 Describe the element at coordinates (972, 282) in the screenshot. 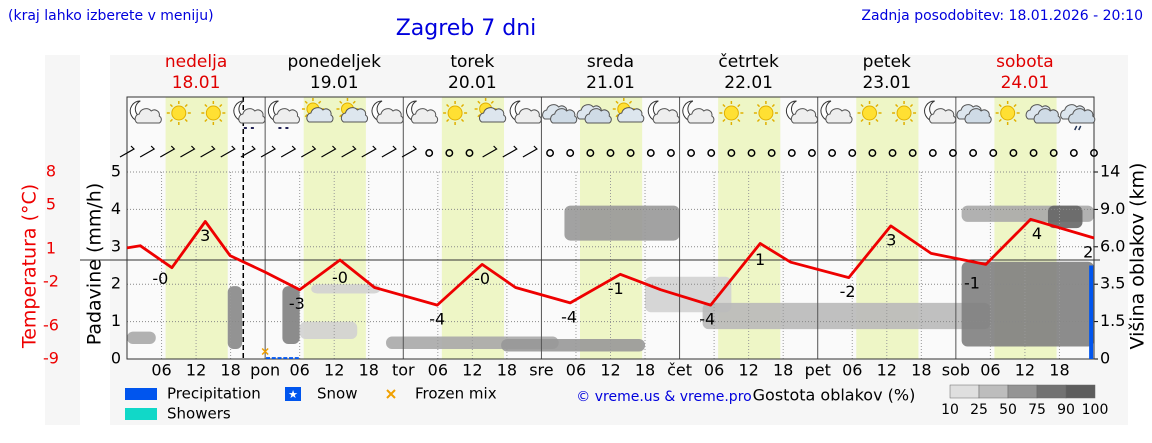

I see `temp-label: -1` at that location.